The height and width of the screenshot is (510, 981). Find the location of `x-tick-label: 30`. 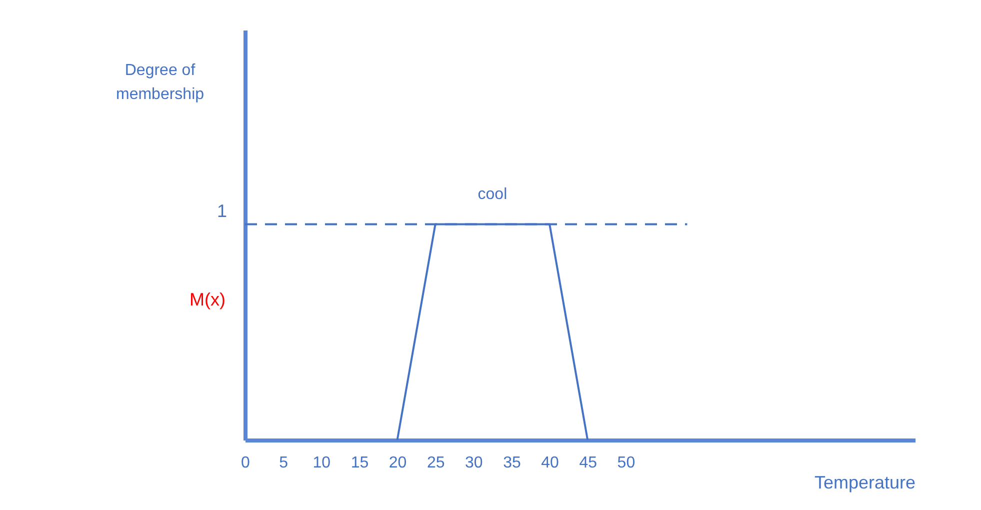

x-tick-label: 30 is located at coordinates (474, 463).